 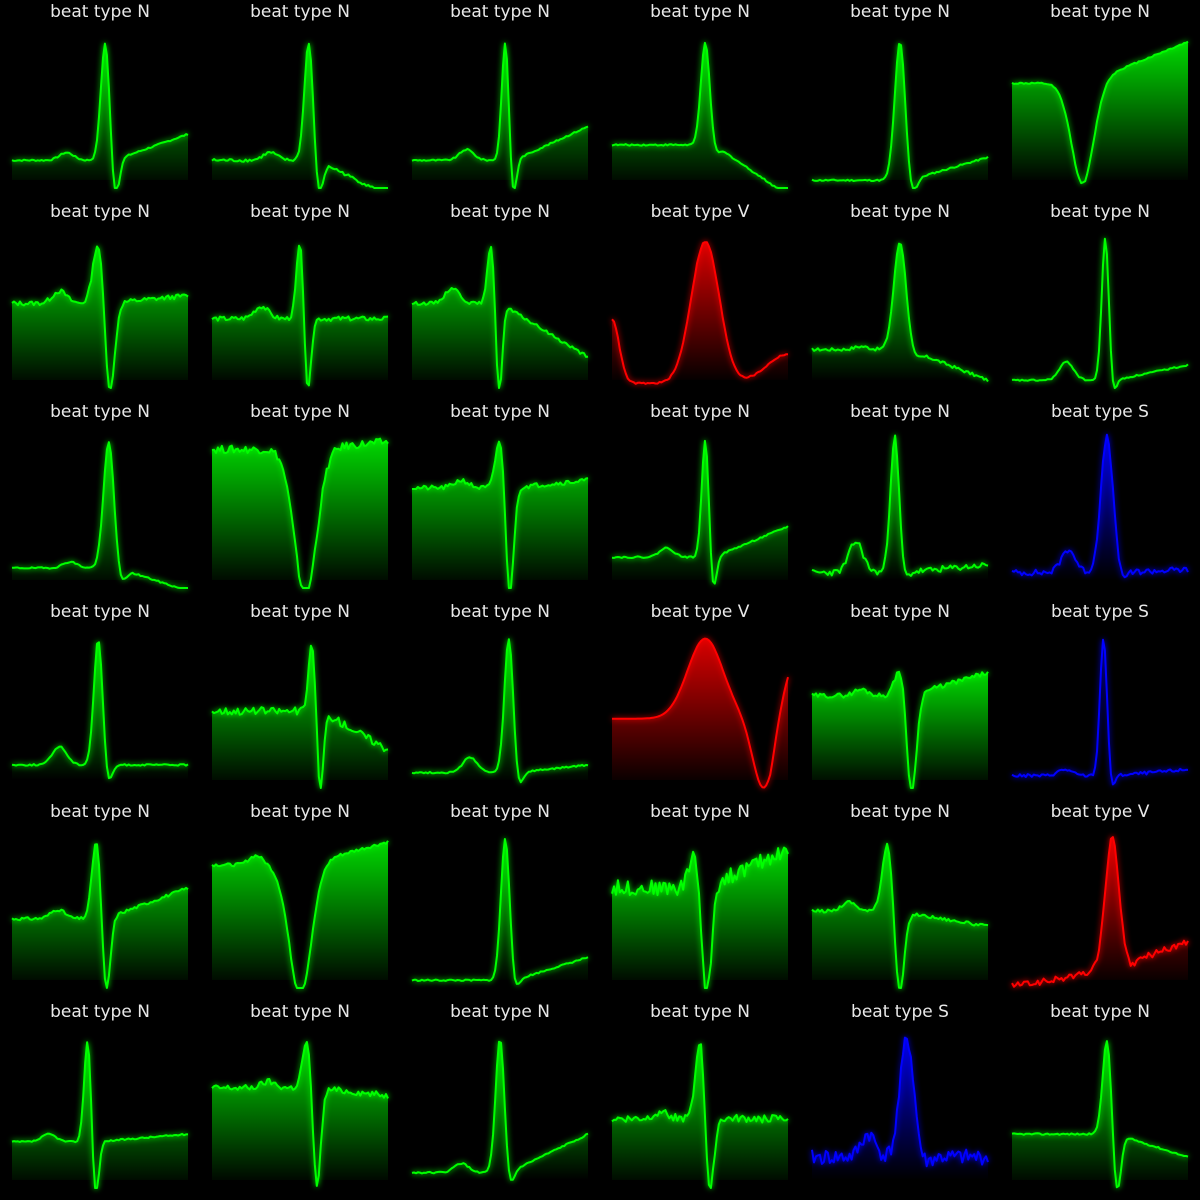 What do you see at coordinates (1100, 612) in the screenshot?
I see `beat-title: beat type S` at bounding box center [1100, 612].